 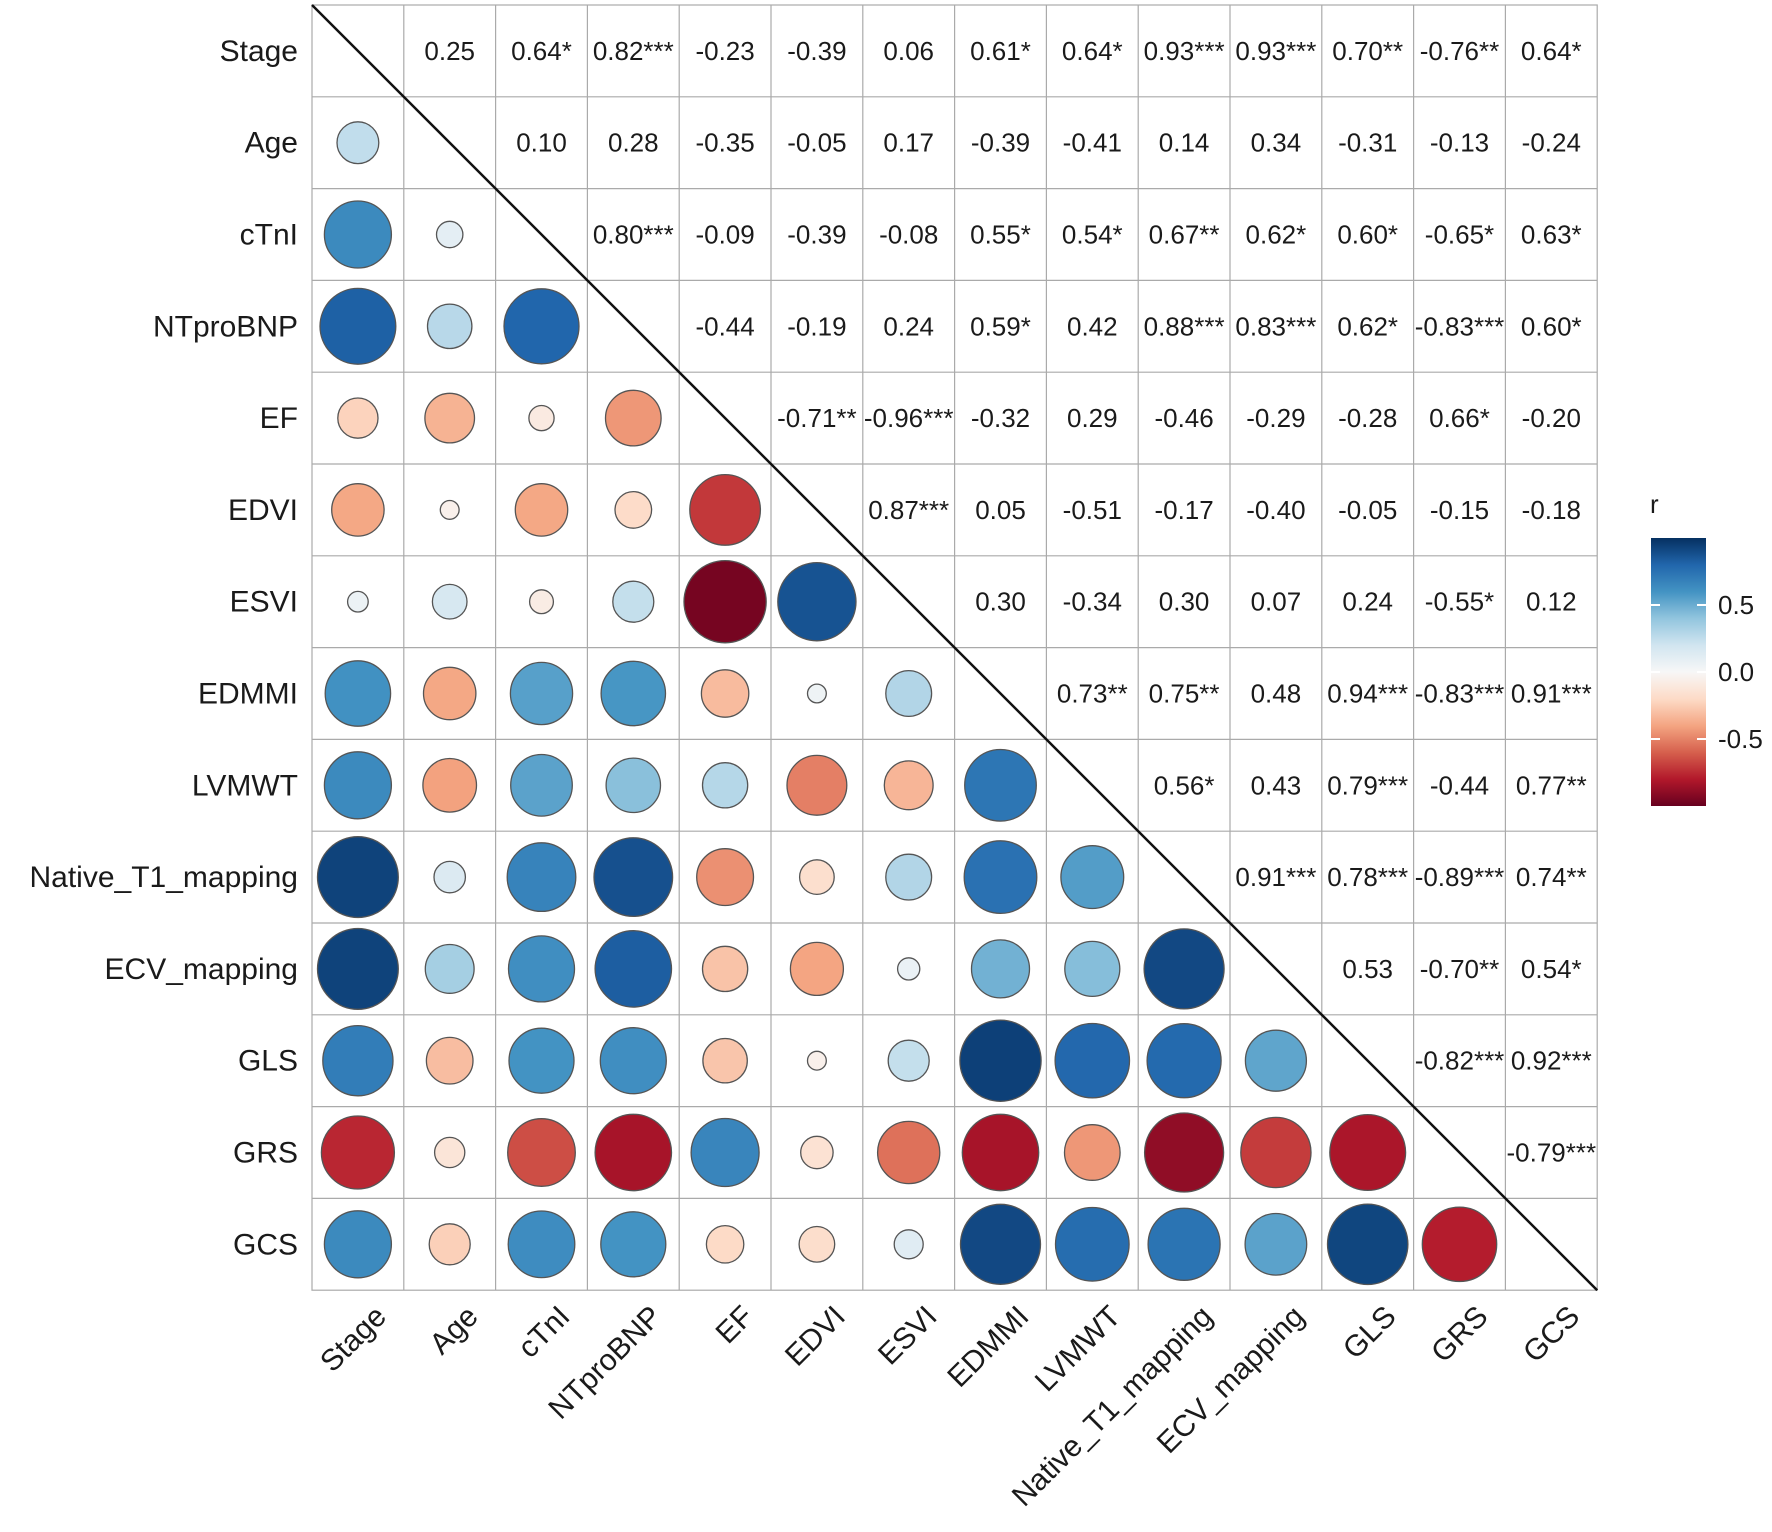 I want to click on corr-value-label: 0.64*, so click(x=1092, y=51).